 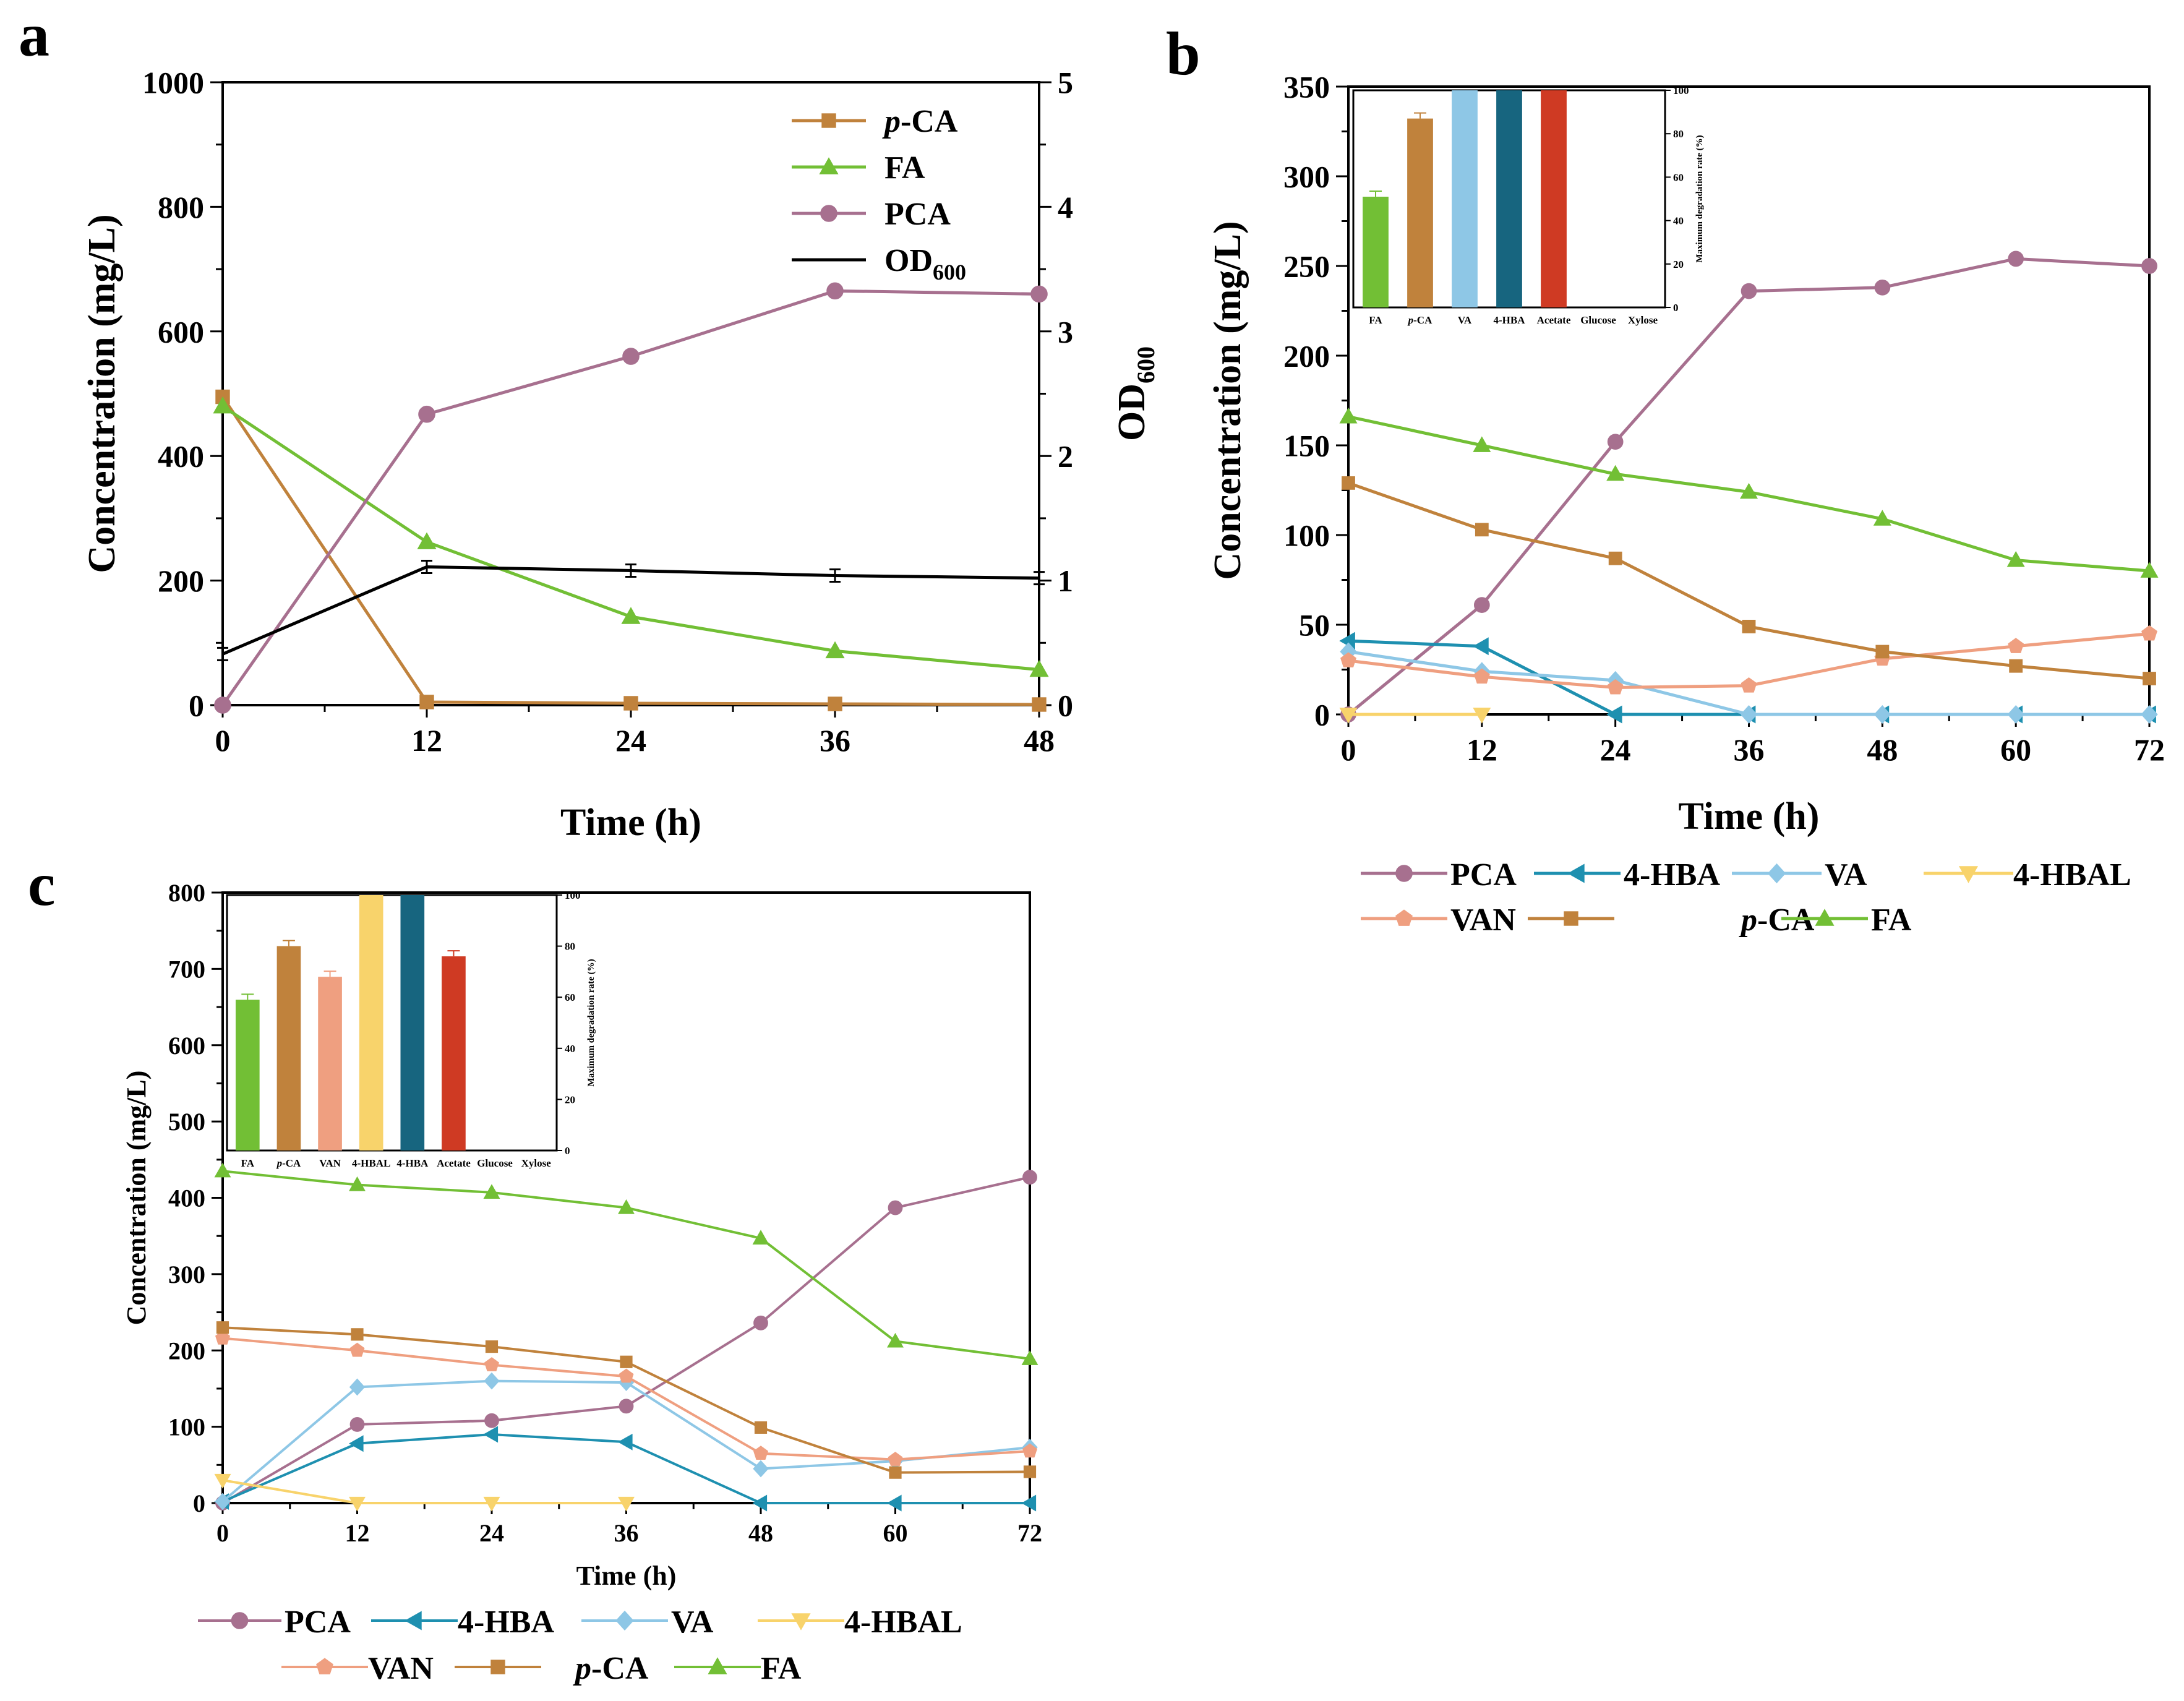 I want to click on panel-b-legend-marker-van, so click(x=1404, y=917).